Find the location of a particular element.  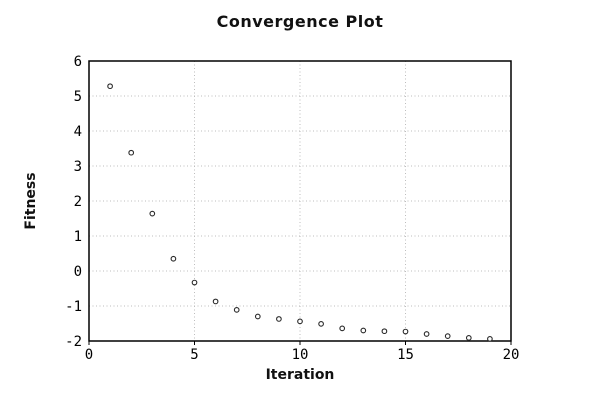

x-tick-label: 20 is located at coordinates (511, 355).